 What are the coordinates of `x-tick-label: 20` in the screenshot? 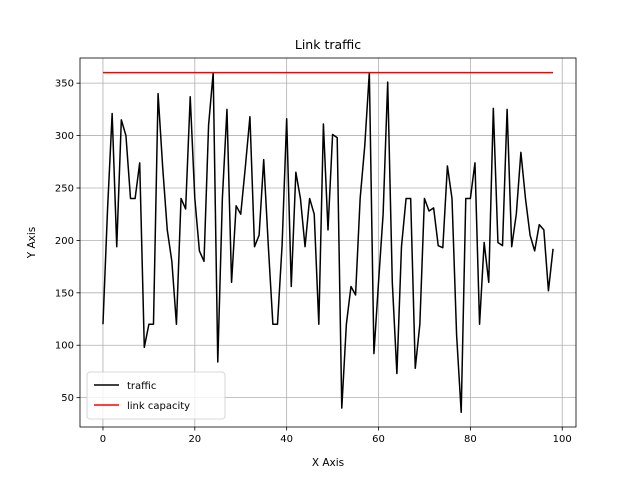 It's located at (194, 439).